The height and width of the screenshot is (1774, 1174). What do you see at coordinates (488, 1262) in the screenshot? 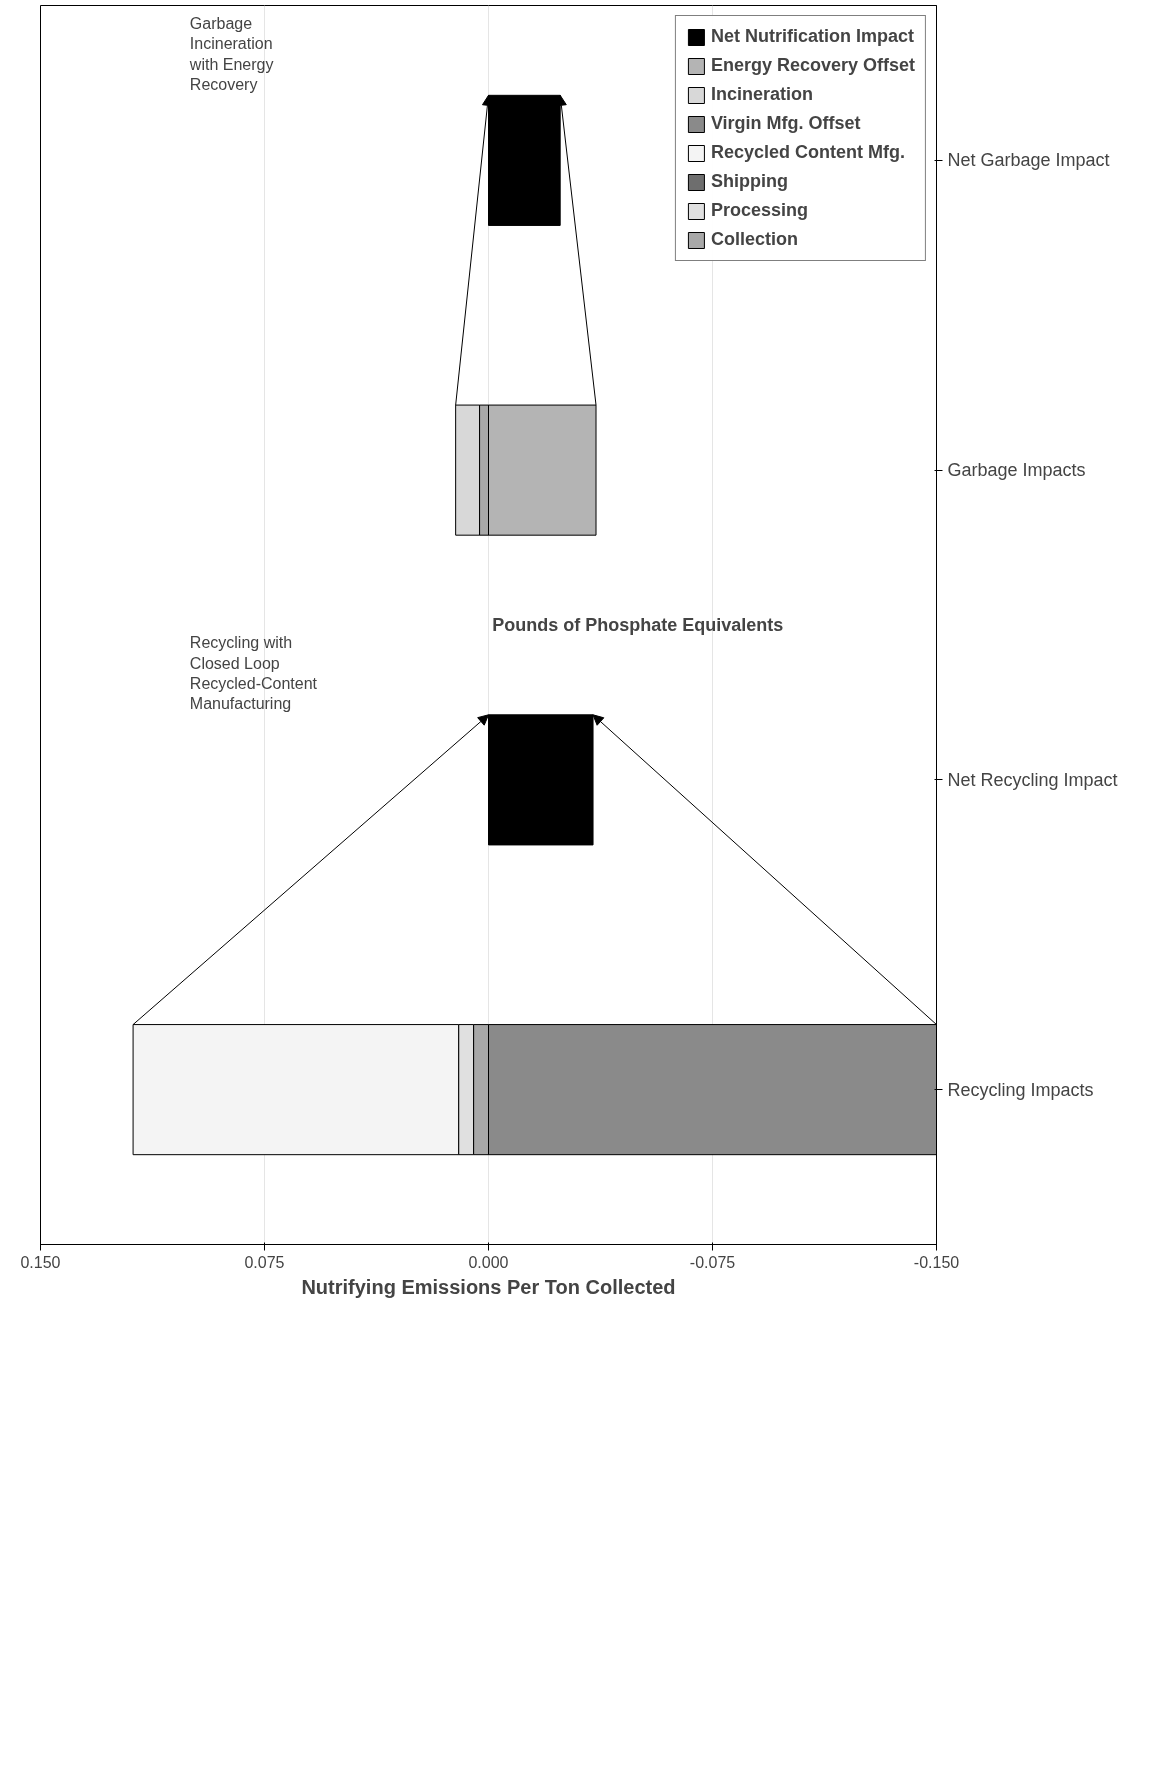
I see `x-tick-label: 0.000` at bounding box center [488, 1262].